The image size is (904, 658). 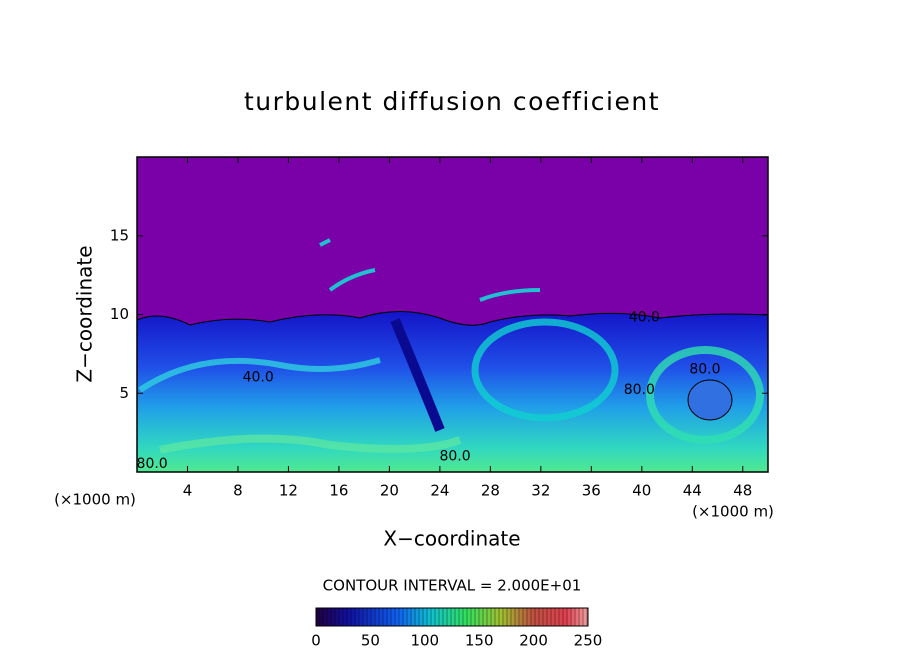 I want to click on y-tick-label: 10, so click(x=119, y=314).